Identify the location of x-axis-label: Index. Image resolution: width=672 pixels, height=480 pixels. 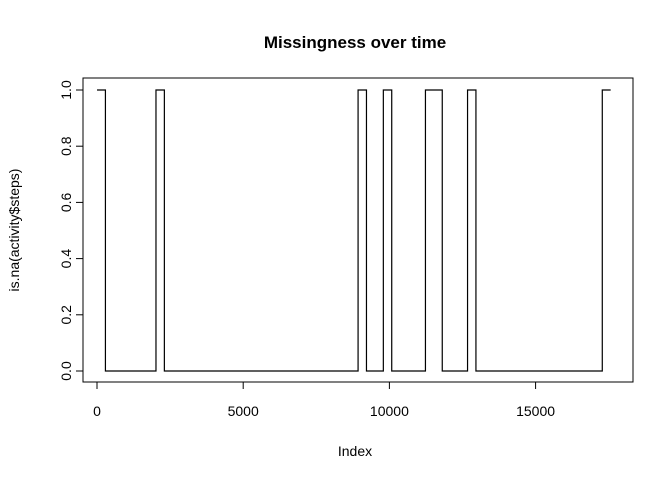
(355, 451).